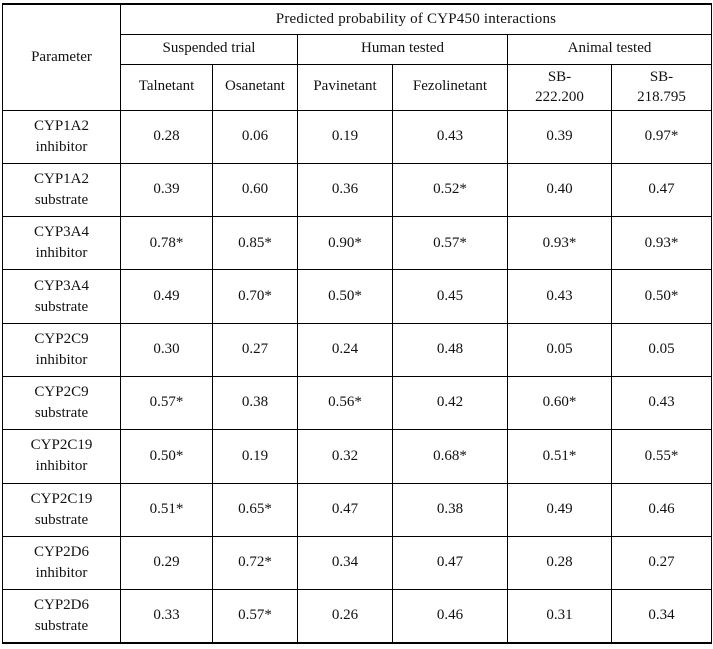  Describe the element at coordinates (559, 616) in the screenshot. I see `value-cell: 0.31` at that location.